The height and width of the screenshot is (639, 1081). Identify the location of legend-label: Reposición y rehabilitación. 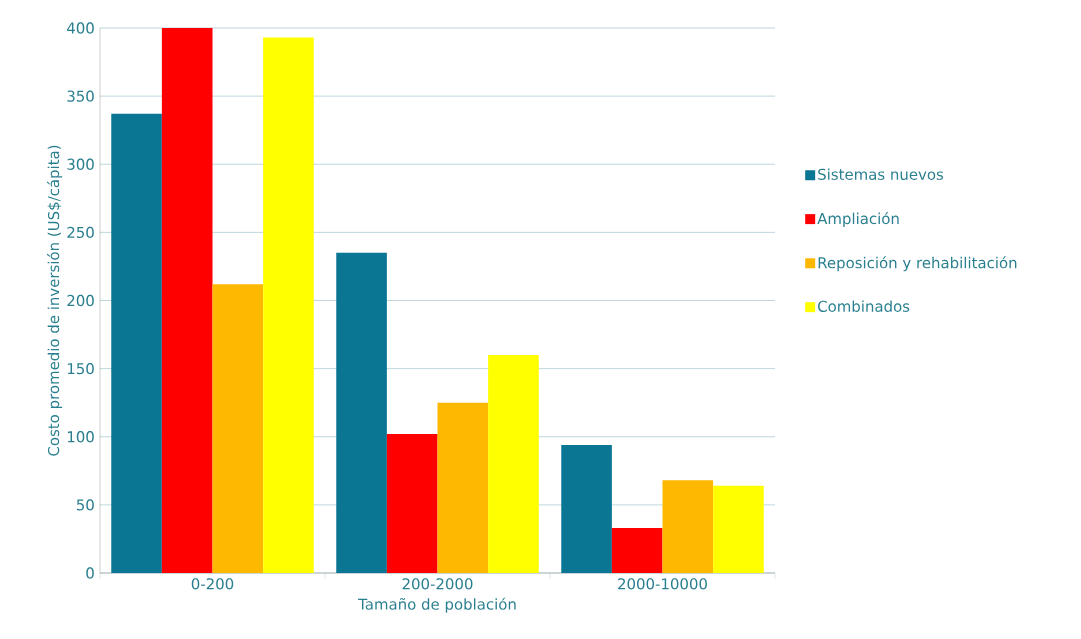
(917, 264).